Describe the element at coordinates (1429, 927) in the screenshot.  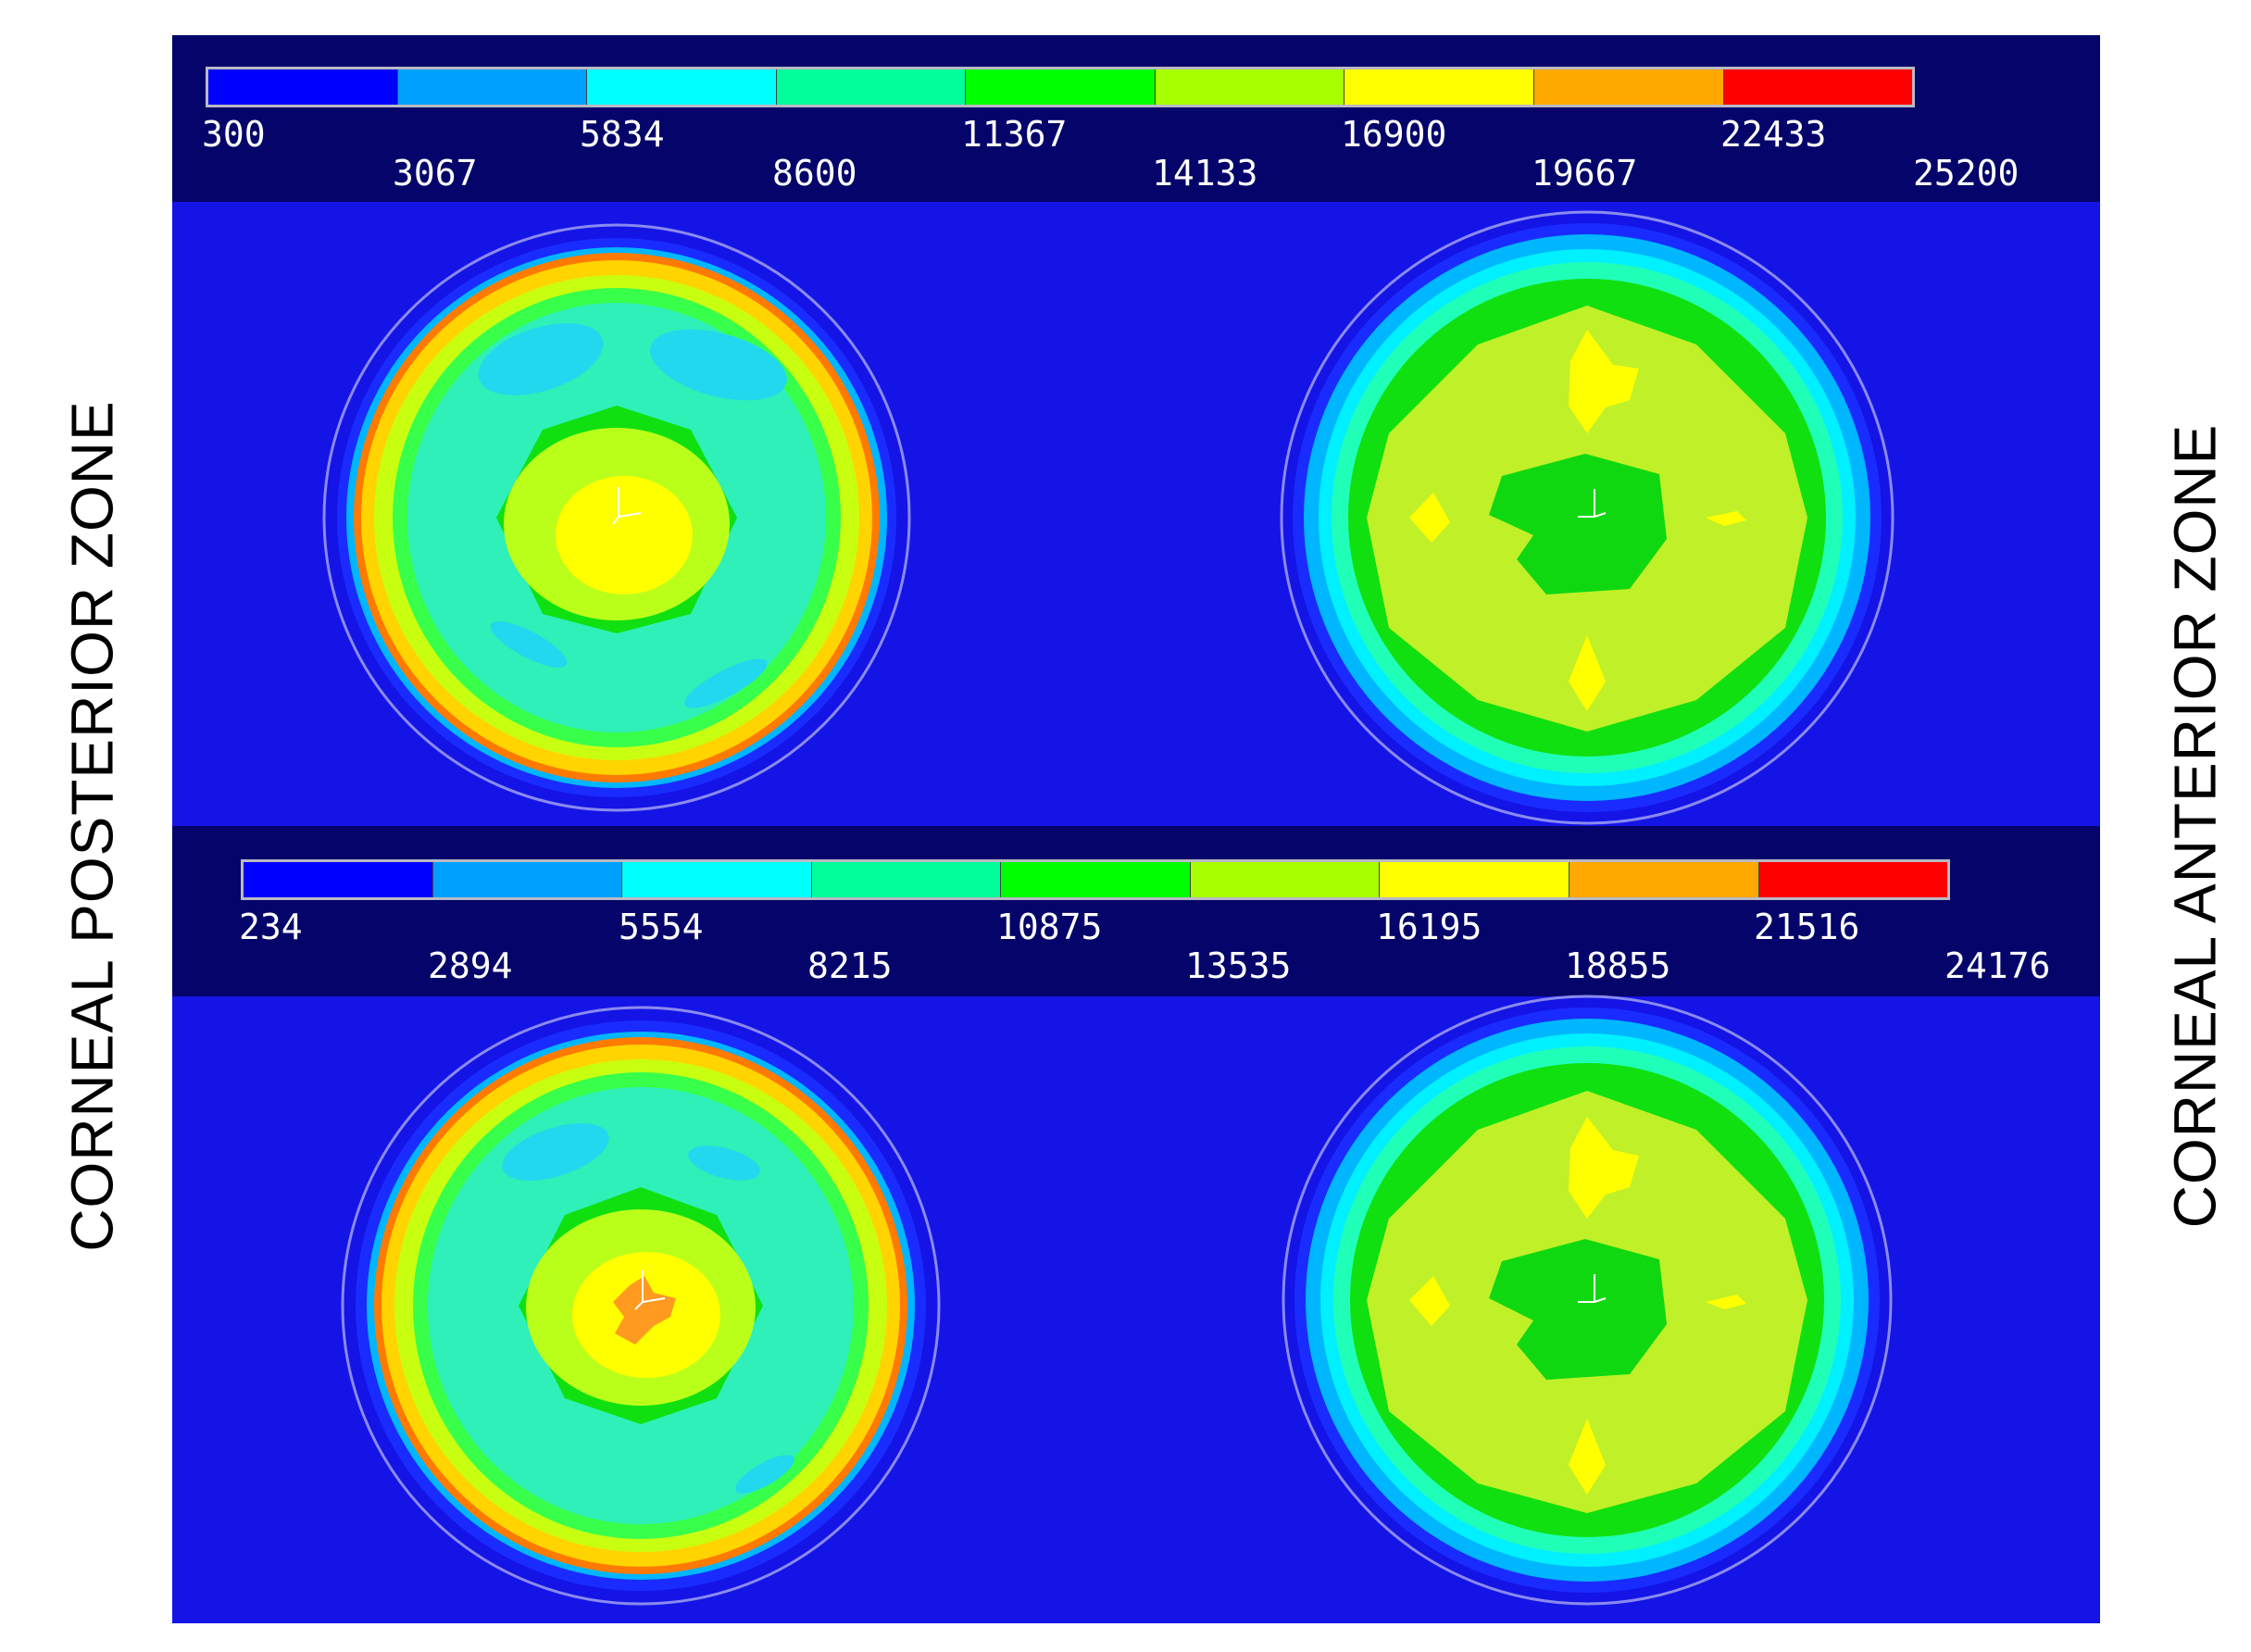
I see `bottom-tick-7: 16195` at that location.